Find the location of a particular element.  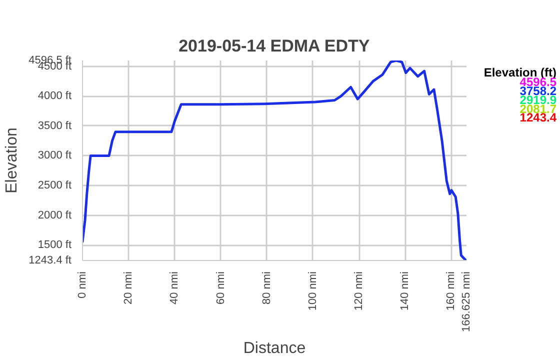

x-tick-label: 140 nmi is located at coordinates (405, 291).